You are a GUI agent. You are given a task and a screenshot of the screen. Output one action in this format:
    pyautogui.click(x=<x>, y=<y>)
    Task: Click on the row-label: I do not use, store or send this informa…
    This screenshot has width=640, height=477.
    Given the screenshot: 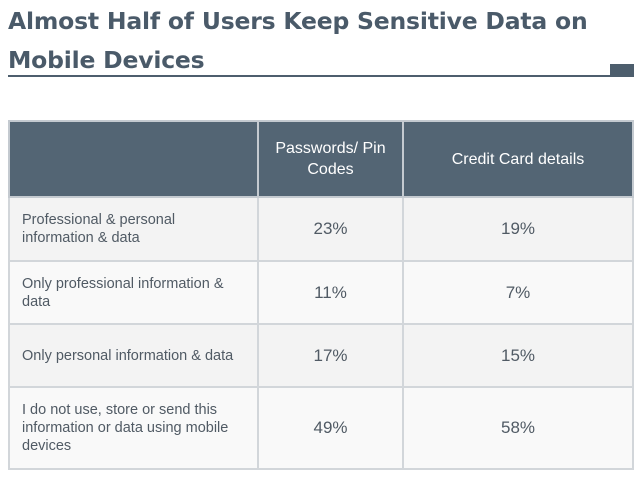 What is the action you would take?
    pyautogui.click(x=133, y=428)
    